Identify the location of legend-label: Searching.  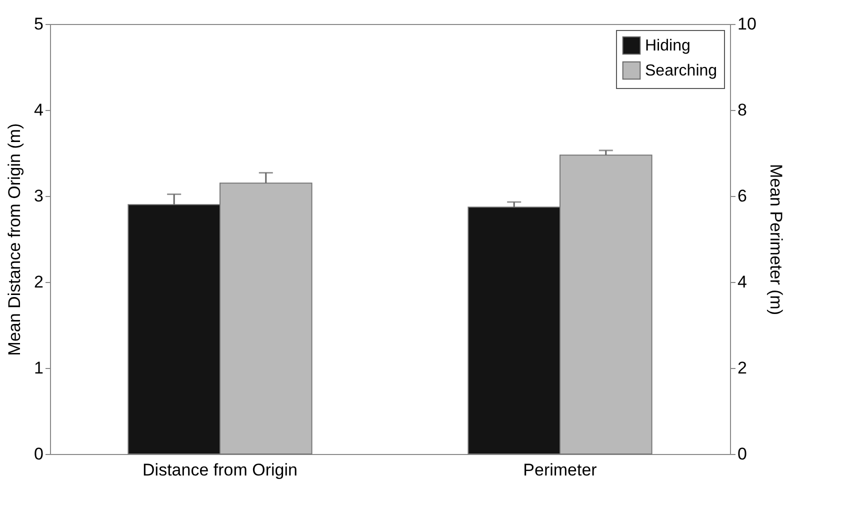
(681, 71).